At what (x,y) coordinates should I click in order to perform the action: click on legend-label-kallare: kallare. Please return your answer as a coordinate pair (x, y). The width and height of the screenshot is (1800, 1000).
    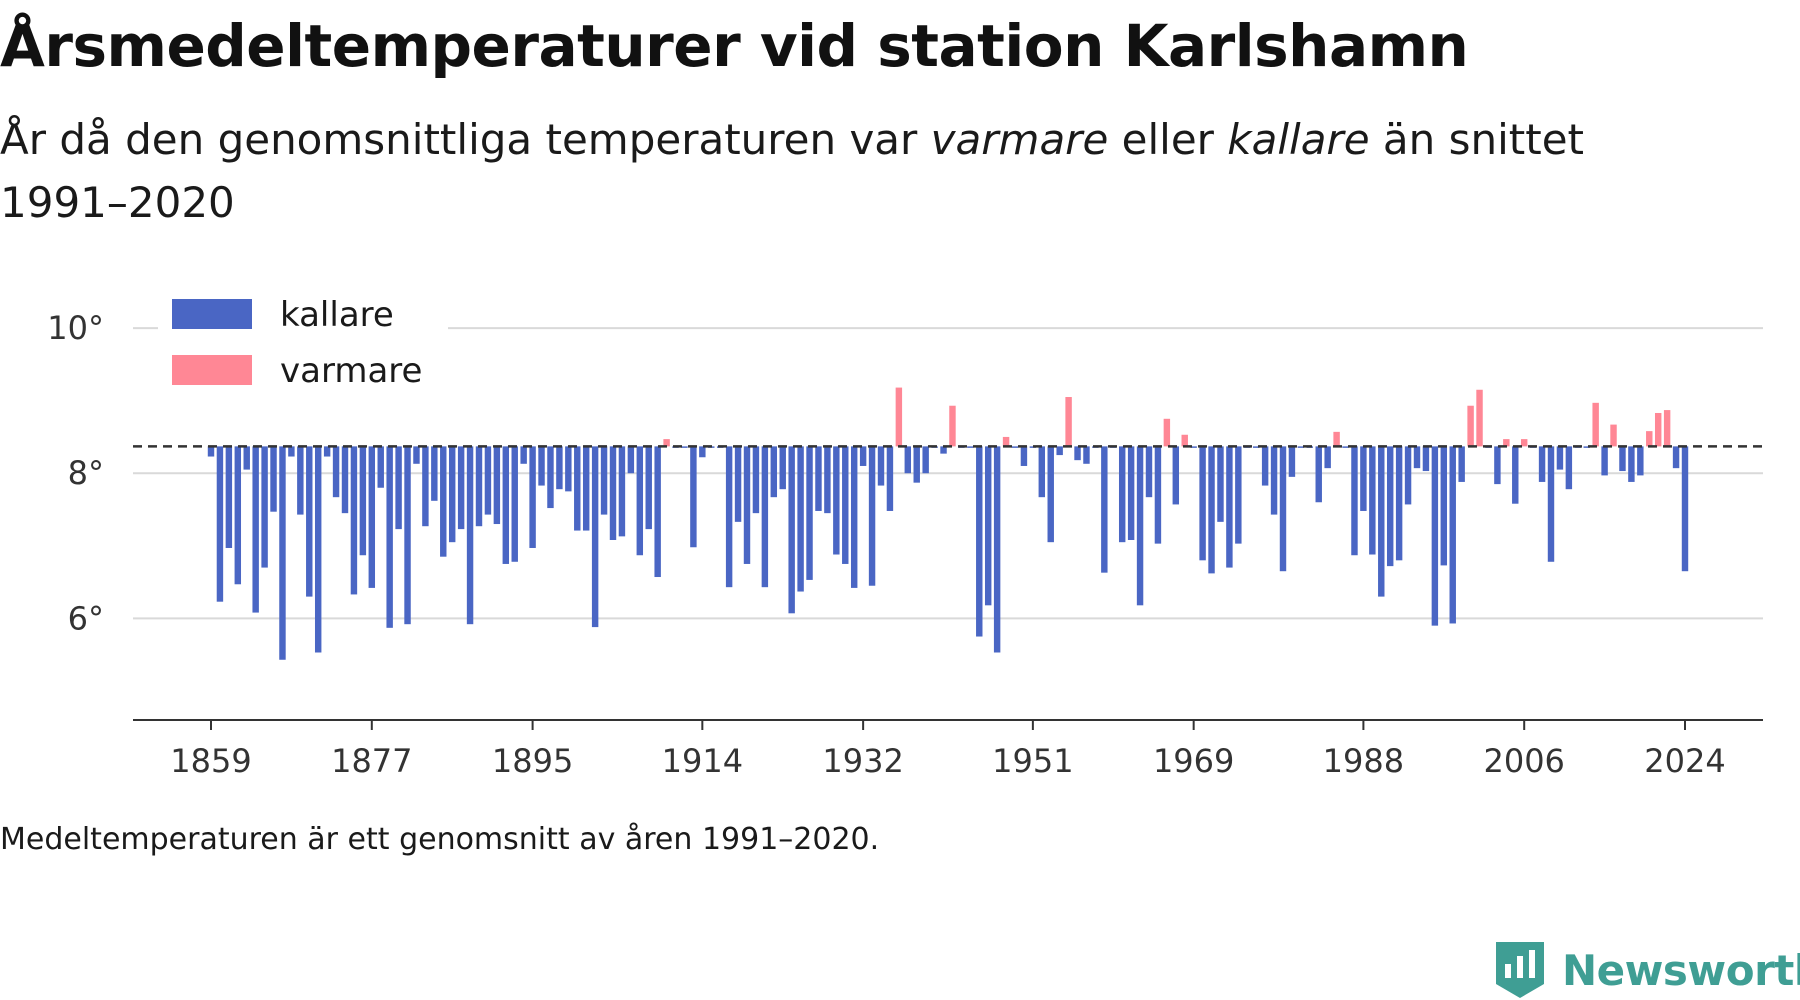
    Looking at the image, I should click on (337, 315).